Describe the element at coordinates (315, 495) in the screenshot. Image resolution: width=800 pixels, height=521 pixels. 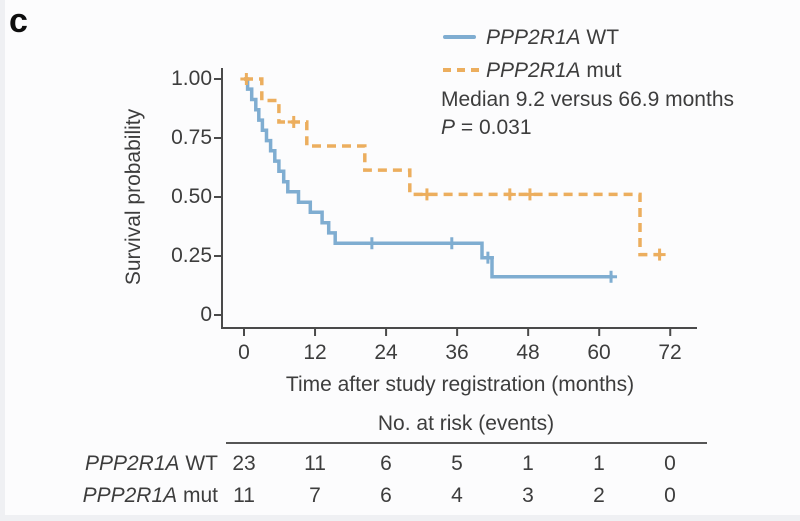
I see `risk-count: 7` at that location.